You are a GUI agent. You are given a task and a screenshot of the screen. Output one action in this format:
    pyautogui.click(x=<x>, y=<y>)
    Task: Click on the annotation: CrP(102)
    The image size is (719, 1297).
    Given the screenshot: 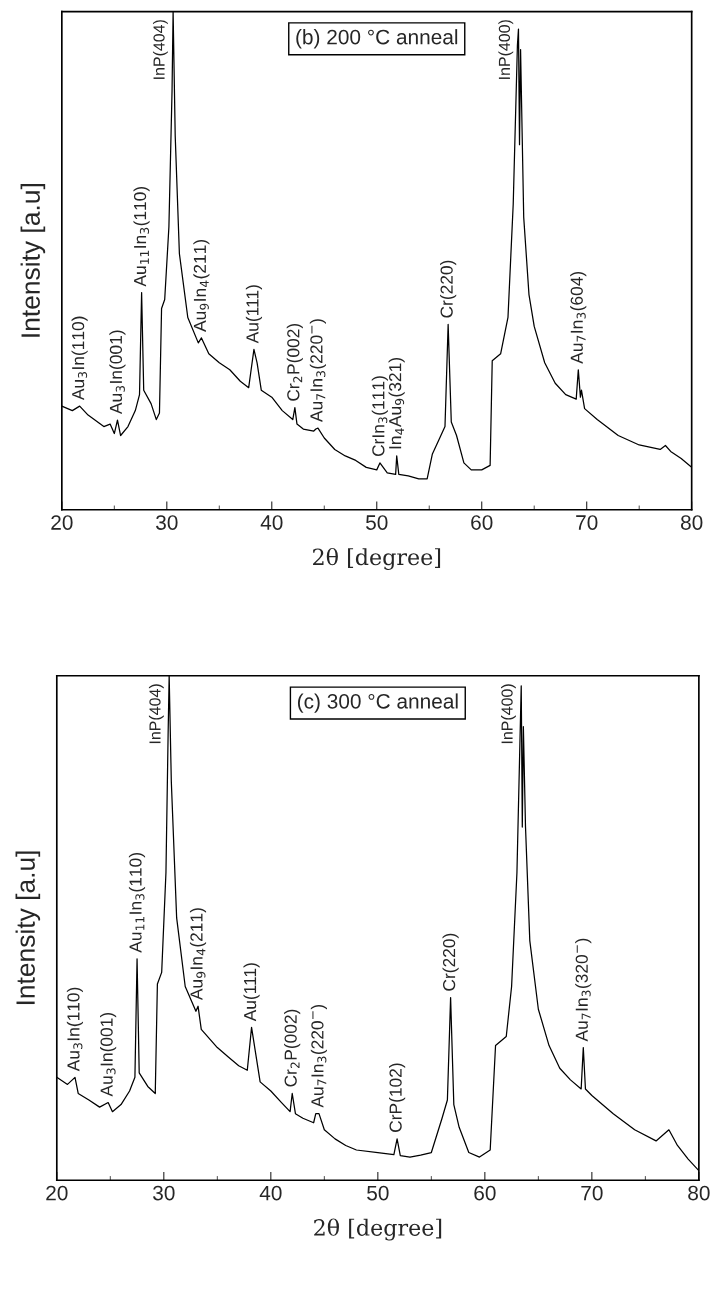 What is the action you would take?
    pyautogui.click(x=397, y=1097)
    